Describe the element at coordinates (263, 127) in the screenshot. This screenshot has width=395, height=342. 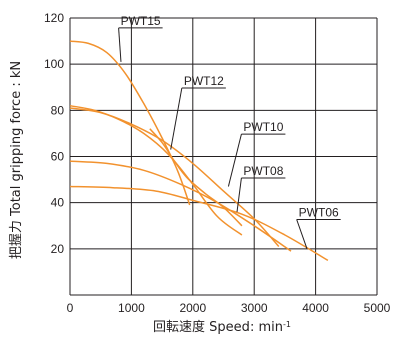
I see `series-label-pwt10: PWT10` at that location.